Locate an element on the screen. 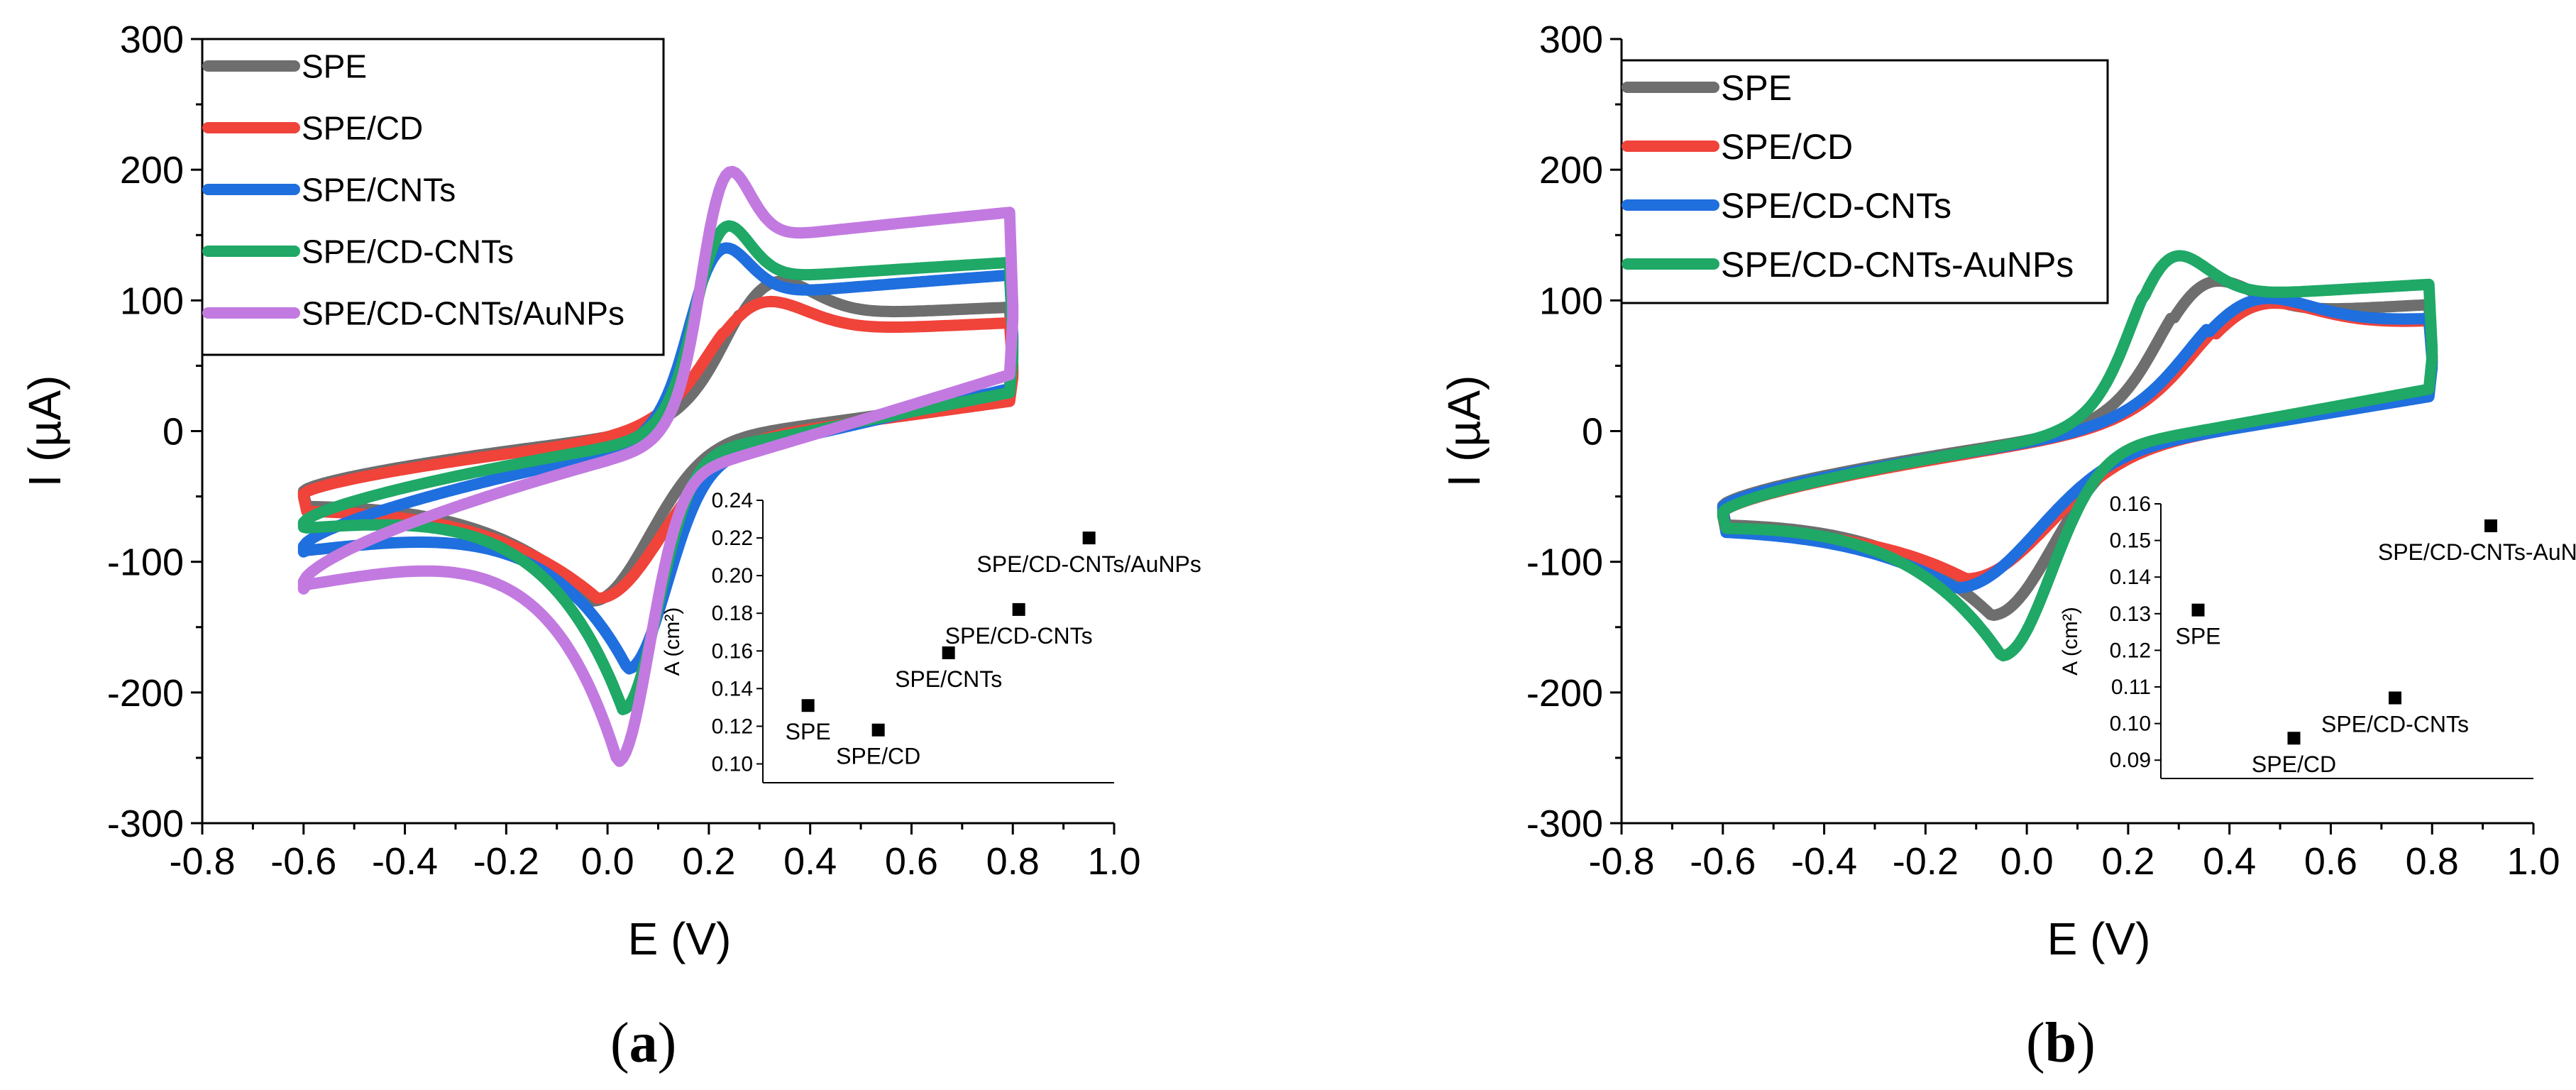 This screenshot has width=2576, height=1090. inset-y-tick-label: 0.13 is located at coordinates (2130, 614).